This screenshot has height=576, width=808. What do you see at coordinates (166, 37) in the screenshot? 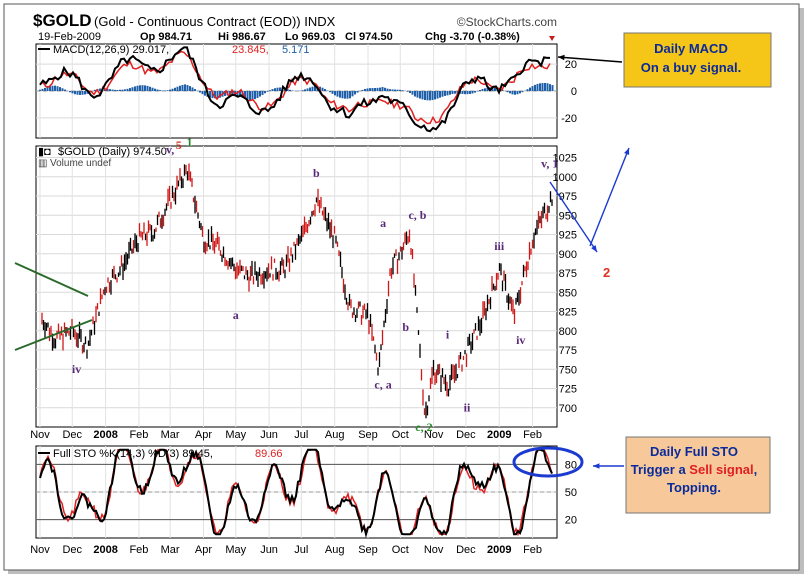
I see `header-open: Op 984.71` at bounding box center [166, 37].